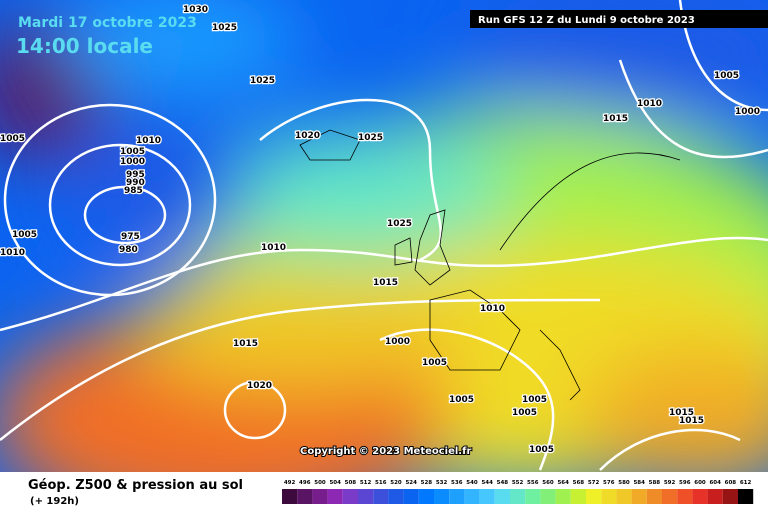 This screenshot has height=516, width=768. I want to click on scale-label: 556, so click(533, 483).